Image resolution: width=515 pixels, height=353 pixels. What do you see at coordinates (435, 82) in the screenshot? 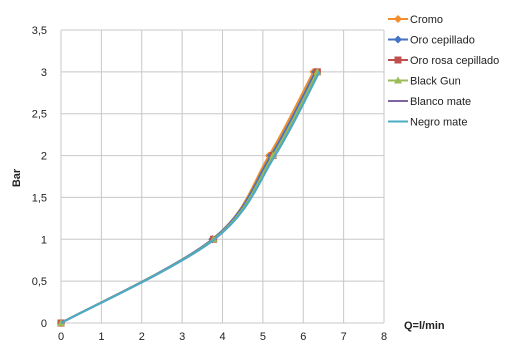
I see `legend-label-black-gun: Black Gun` at bounding box center [435, 82].